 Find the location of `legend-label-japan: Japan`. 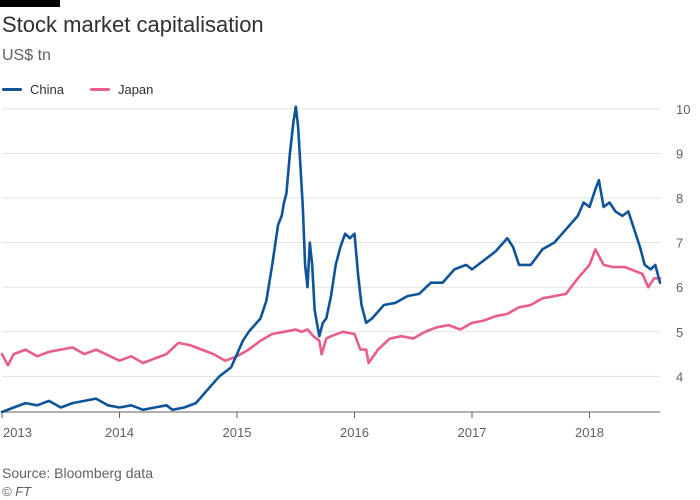

legend-label-japan: Japan is located at coordinates (135, 89).